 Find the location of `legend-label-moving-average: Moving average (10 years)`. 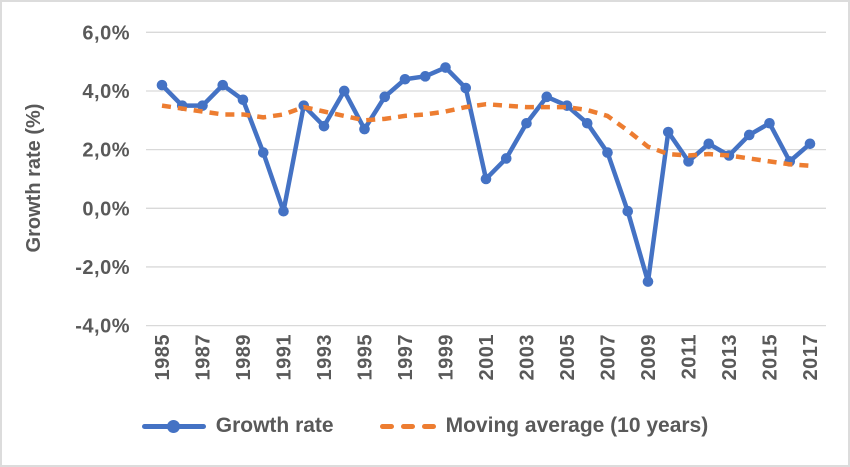

legend-label-moving-average: Moving average (10 years) is located at coordinates (577, 425).